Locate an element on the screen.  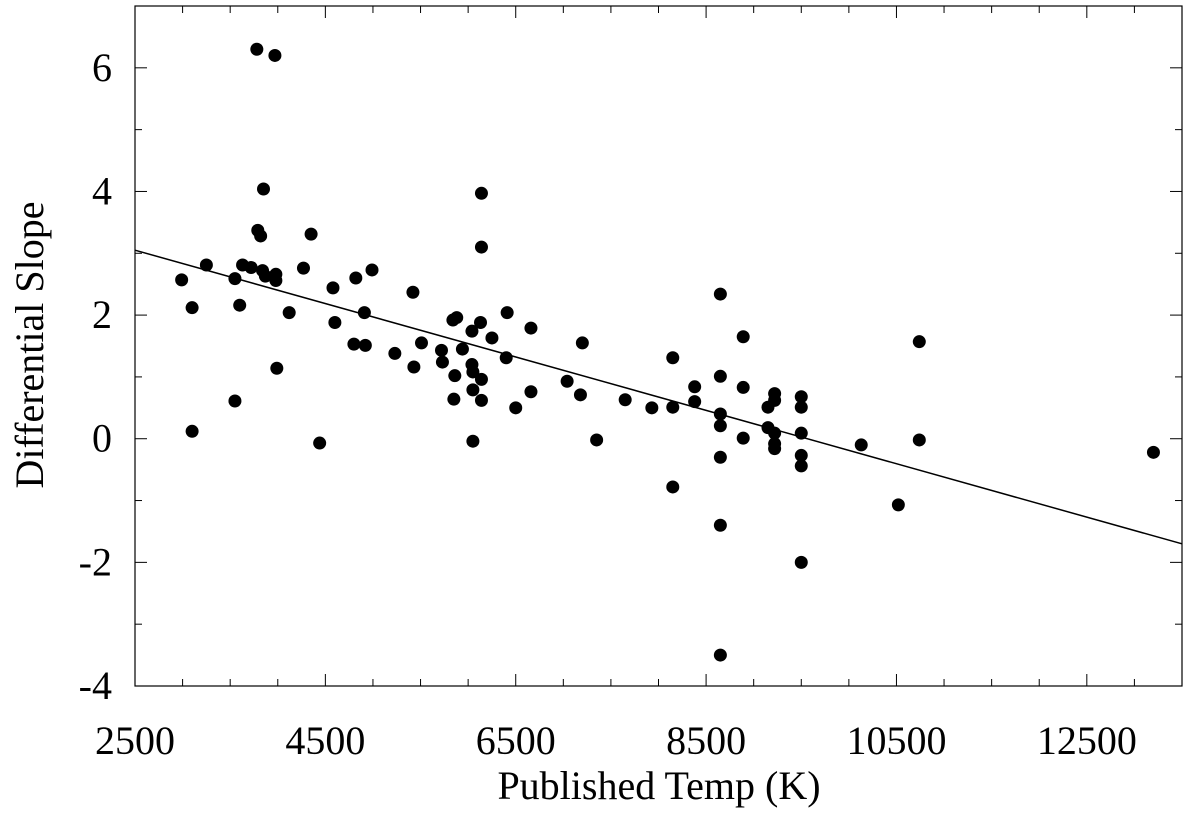
x-tick-label: 6500 is located at coordinates (516, 740).